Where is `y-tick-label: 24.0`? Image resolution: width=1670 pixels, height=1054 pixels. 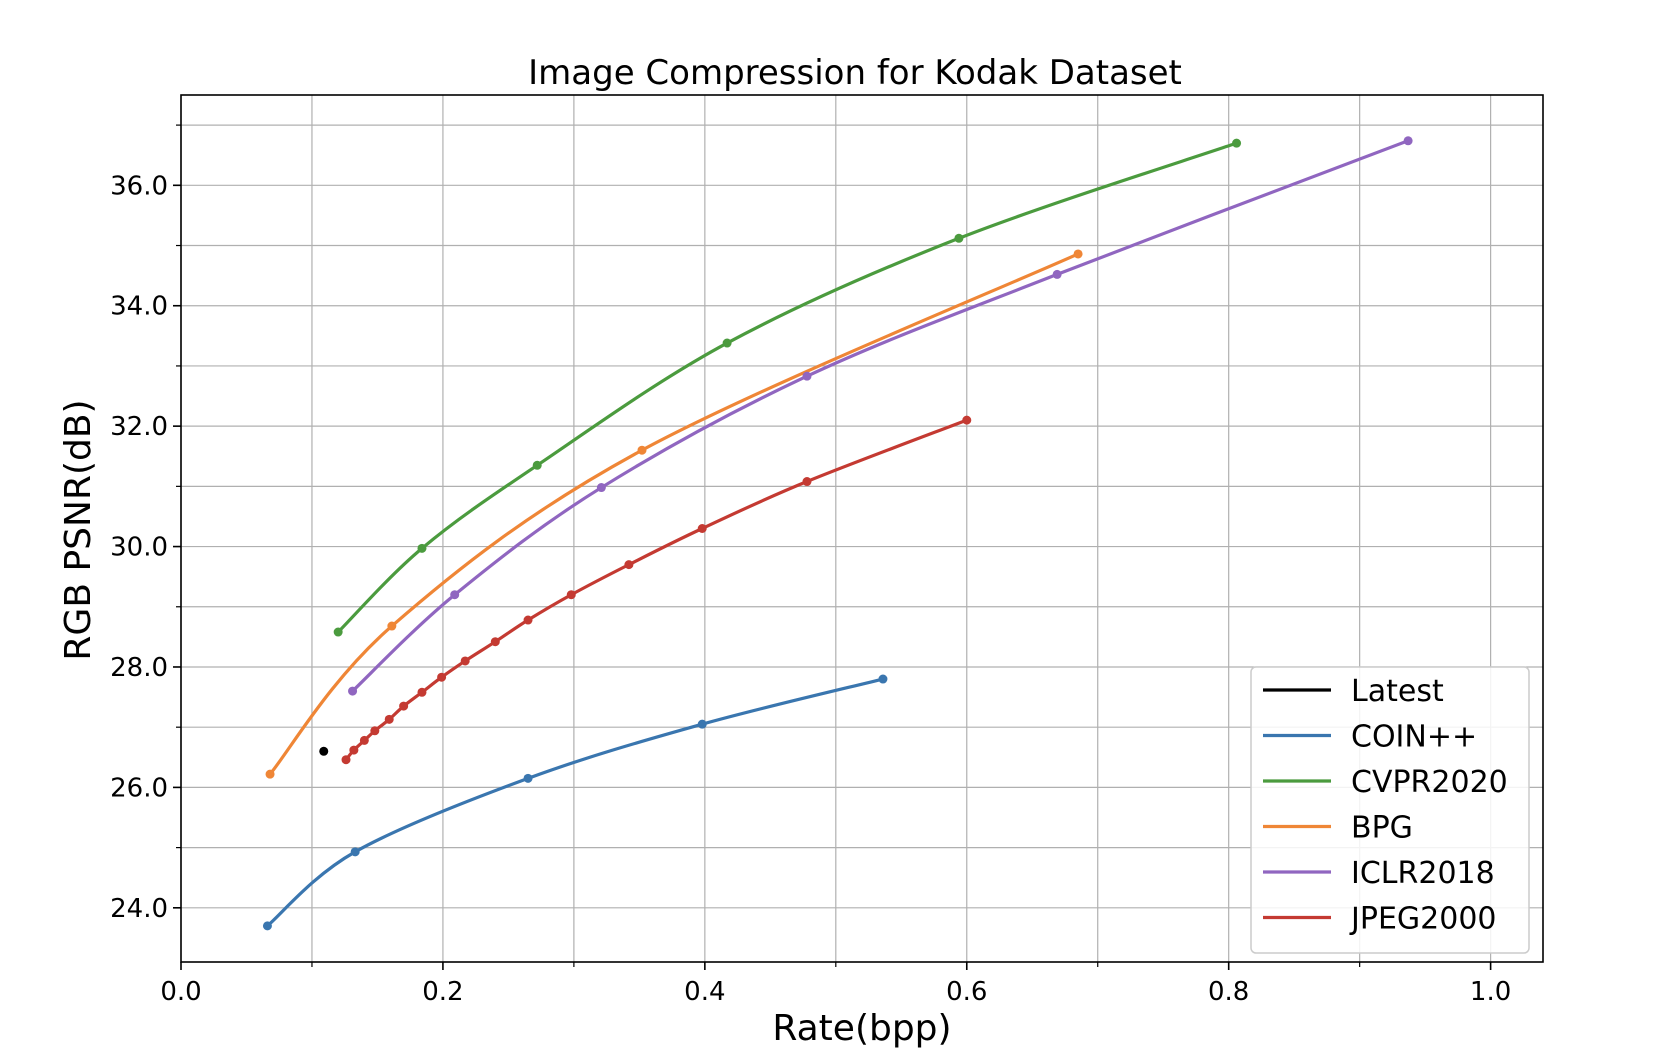 y-tick-label: 24.0 is located at coordinates (139, 909).